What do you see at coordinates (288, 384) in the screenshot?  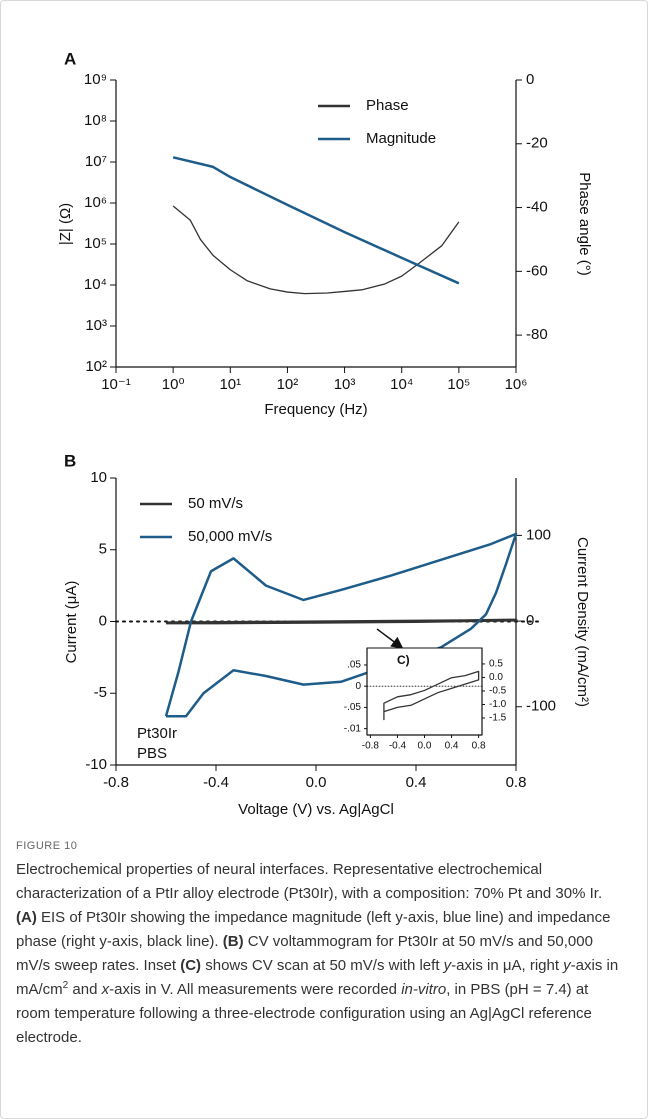 I see `x-tick-label: 10²` at bounding box center [288, 384].